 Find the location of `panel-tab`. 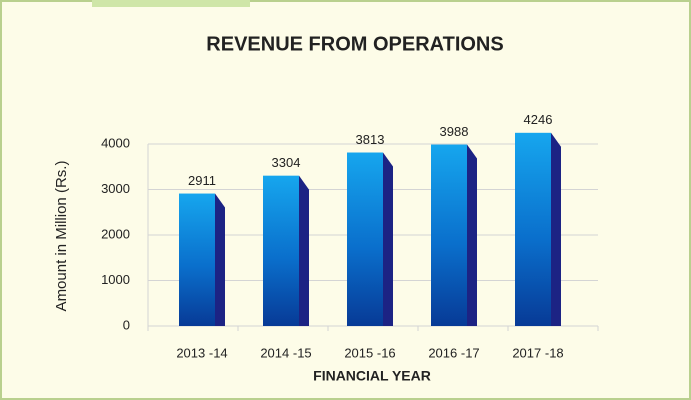

panel-tab is located at coordinates (171, 3).